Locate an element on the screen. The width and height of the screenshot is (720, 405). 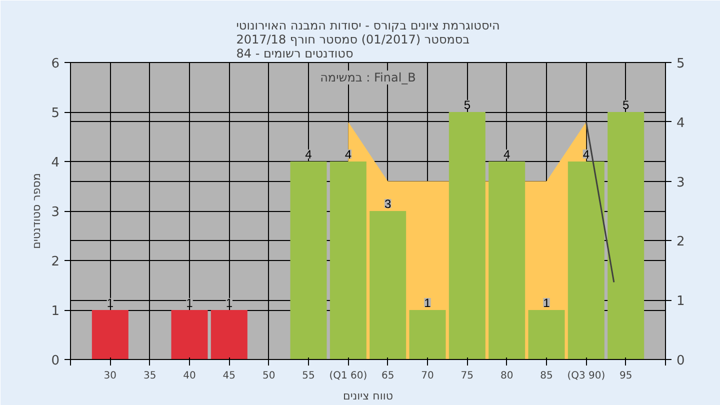
y-tick-label: 0 is located at coordinates (55, 361).